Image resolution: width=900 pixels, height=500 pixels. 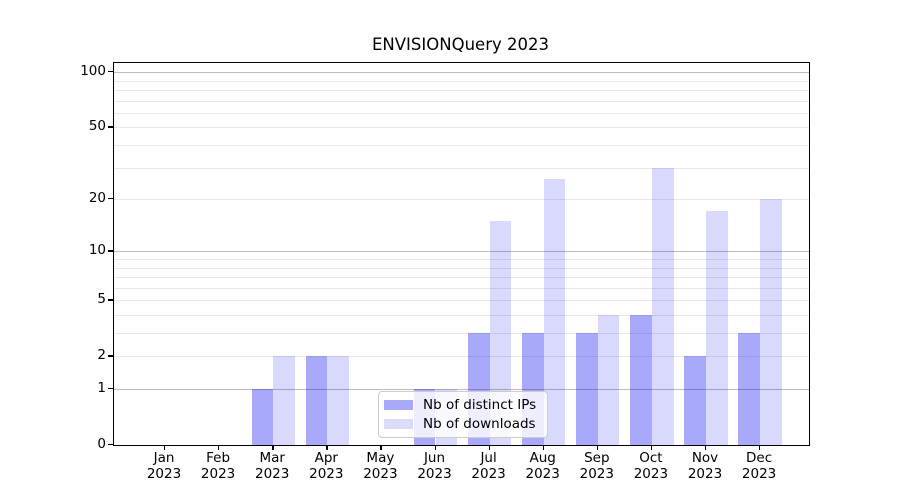 I want to click on bar-downloads-jul, so click(x=500, y=333).